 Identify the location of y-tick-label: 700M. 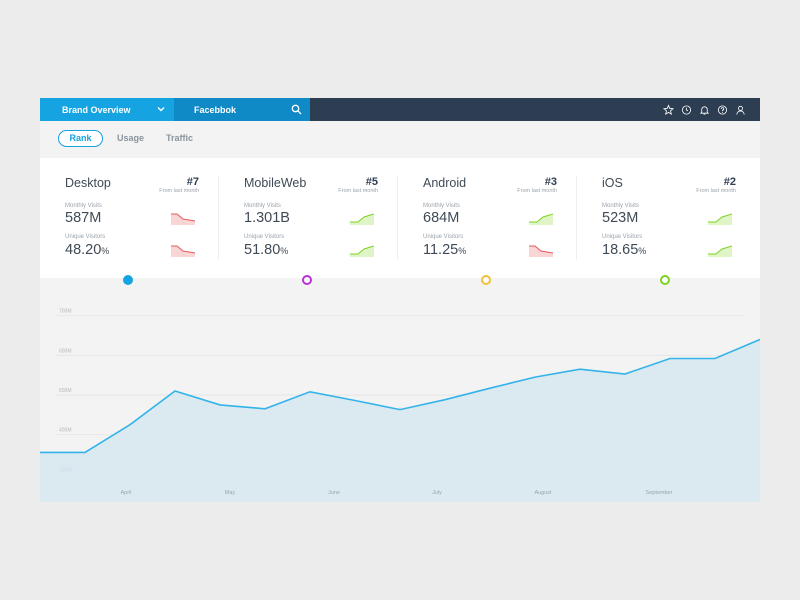
(65, 312).